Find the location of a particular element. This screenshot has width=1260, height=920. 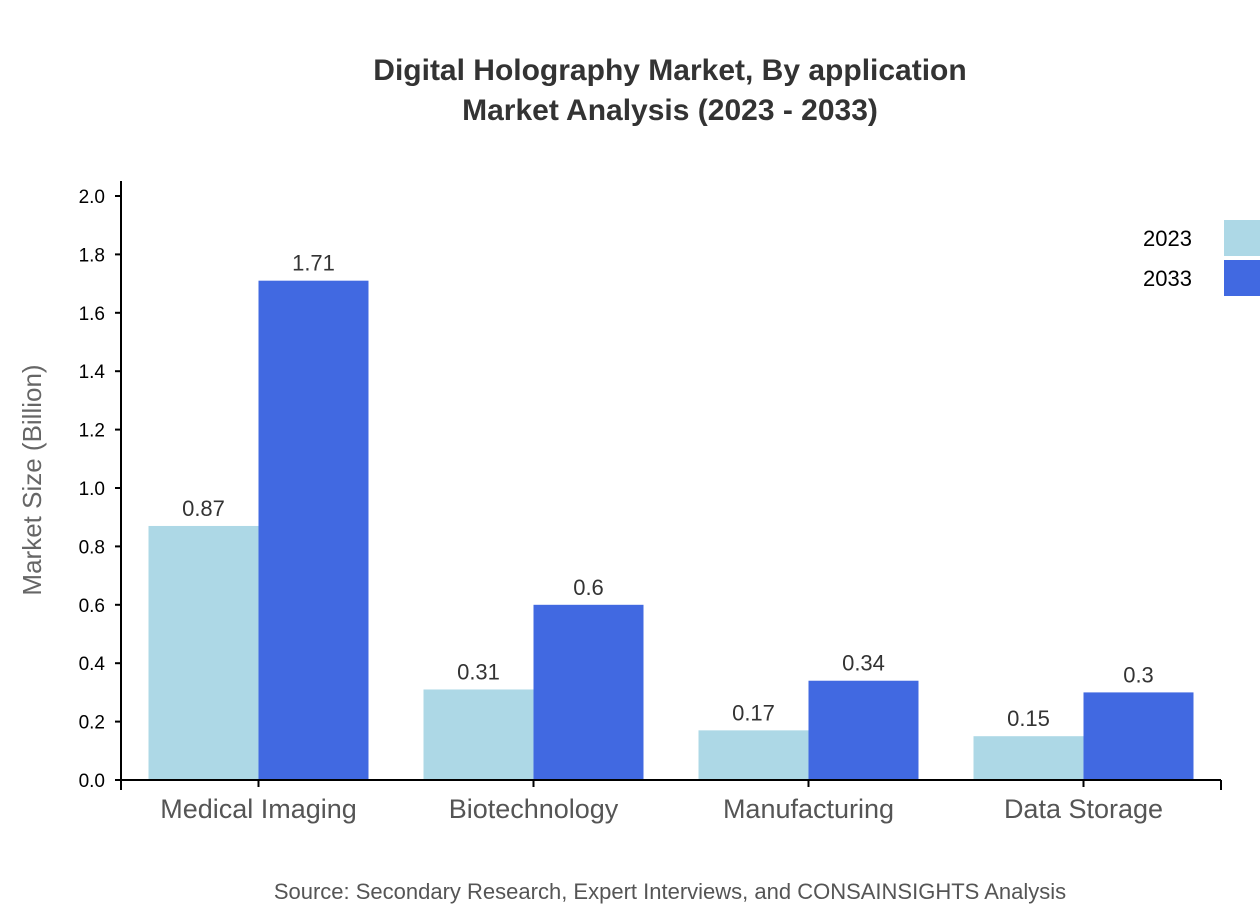

y-axis: 0.0 0.2 0.4 0.6 0.8 1.0 1.2 1.4 1.6 1.8 2.0 is located at coordinates (100, 486).